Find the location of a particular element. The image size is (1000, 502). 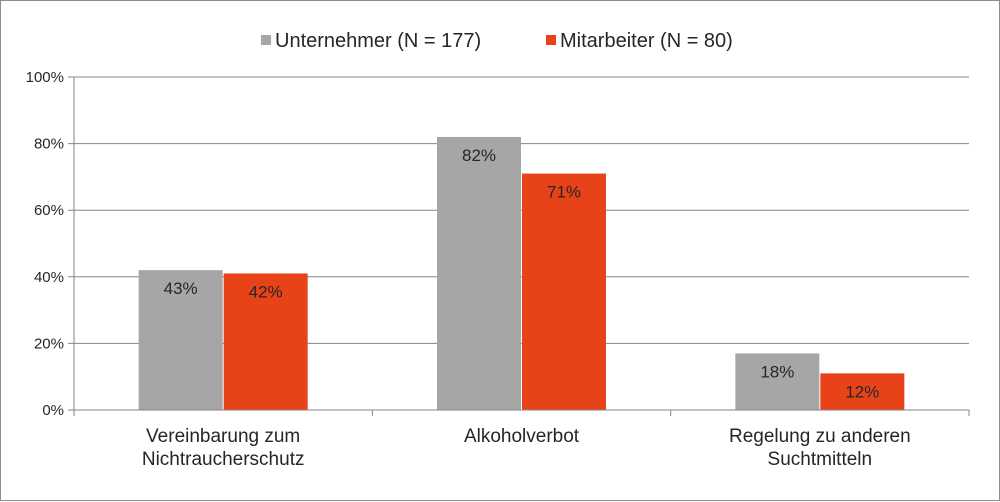

data-label: 42% is located at coordinates (266, 291).